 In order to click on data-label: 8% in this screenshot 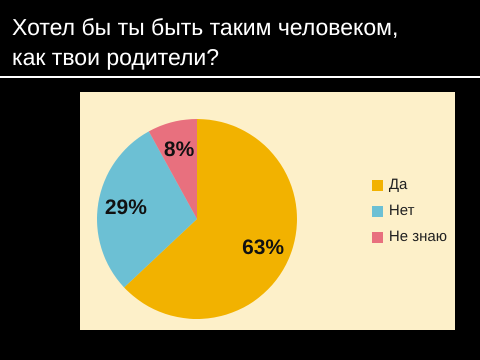, I will do `click(179, 149)`.